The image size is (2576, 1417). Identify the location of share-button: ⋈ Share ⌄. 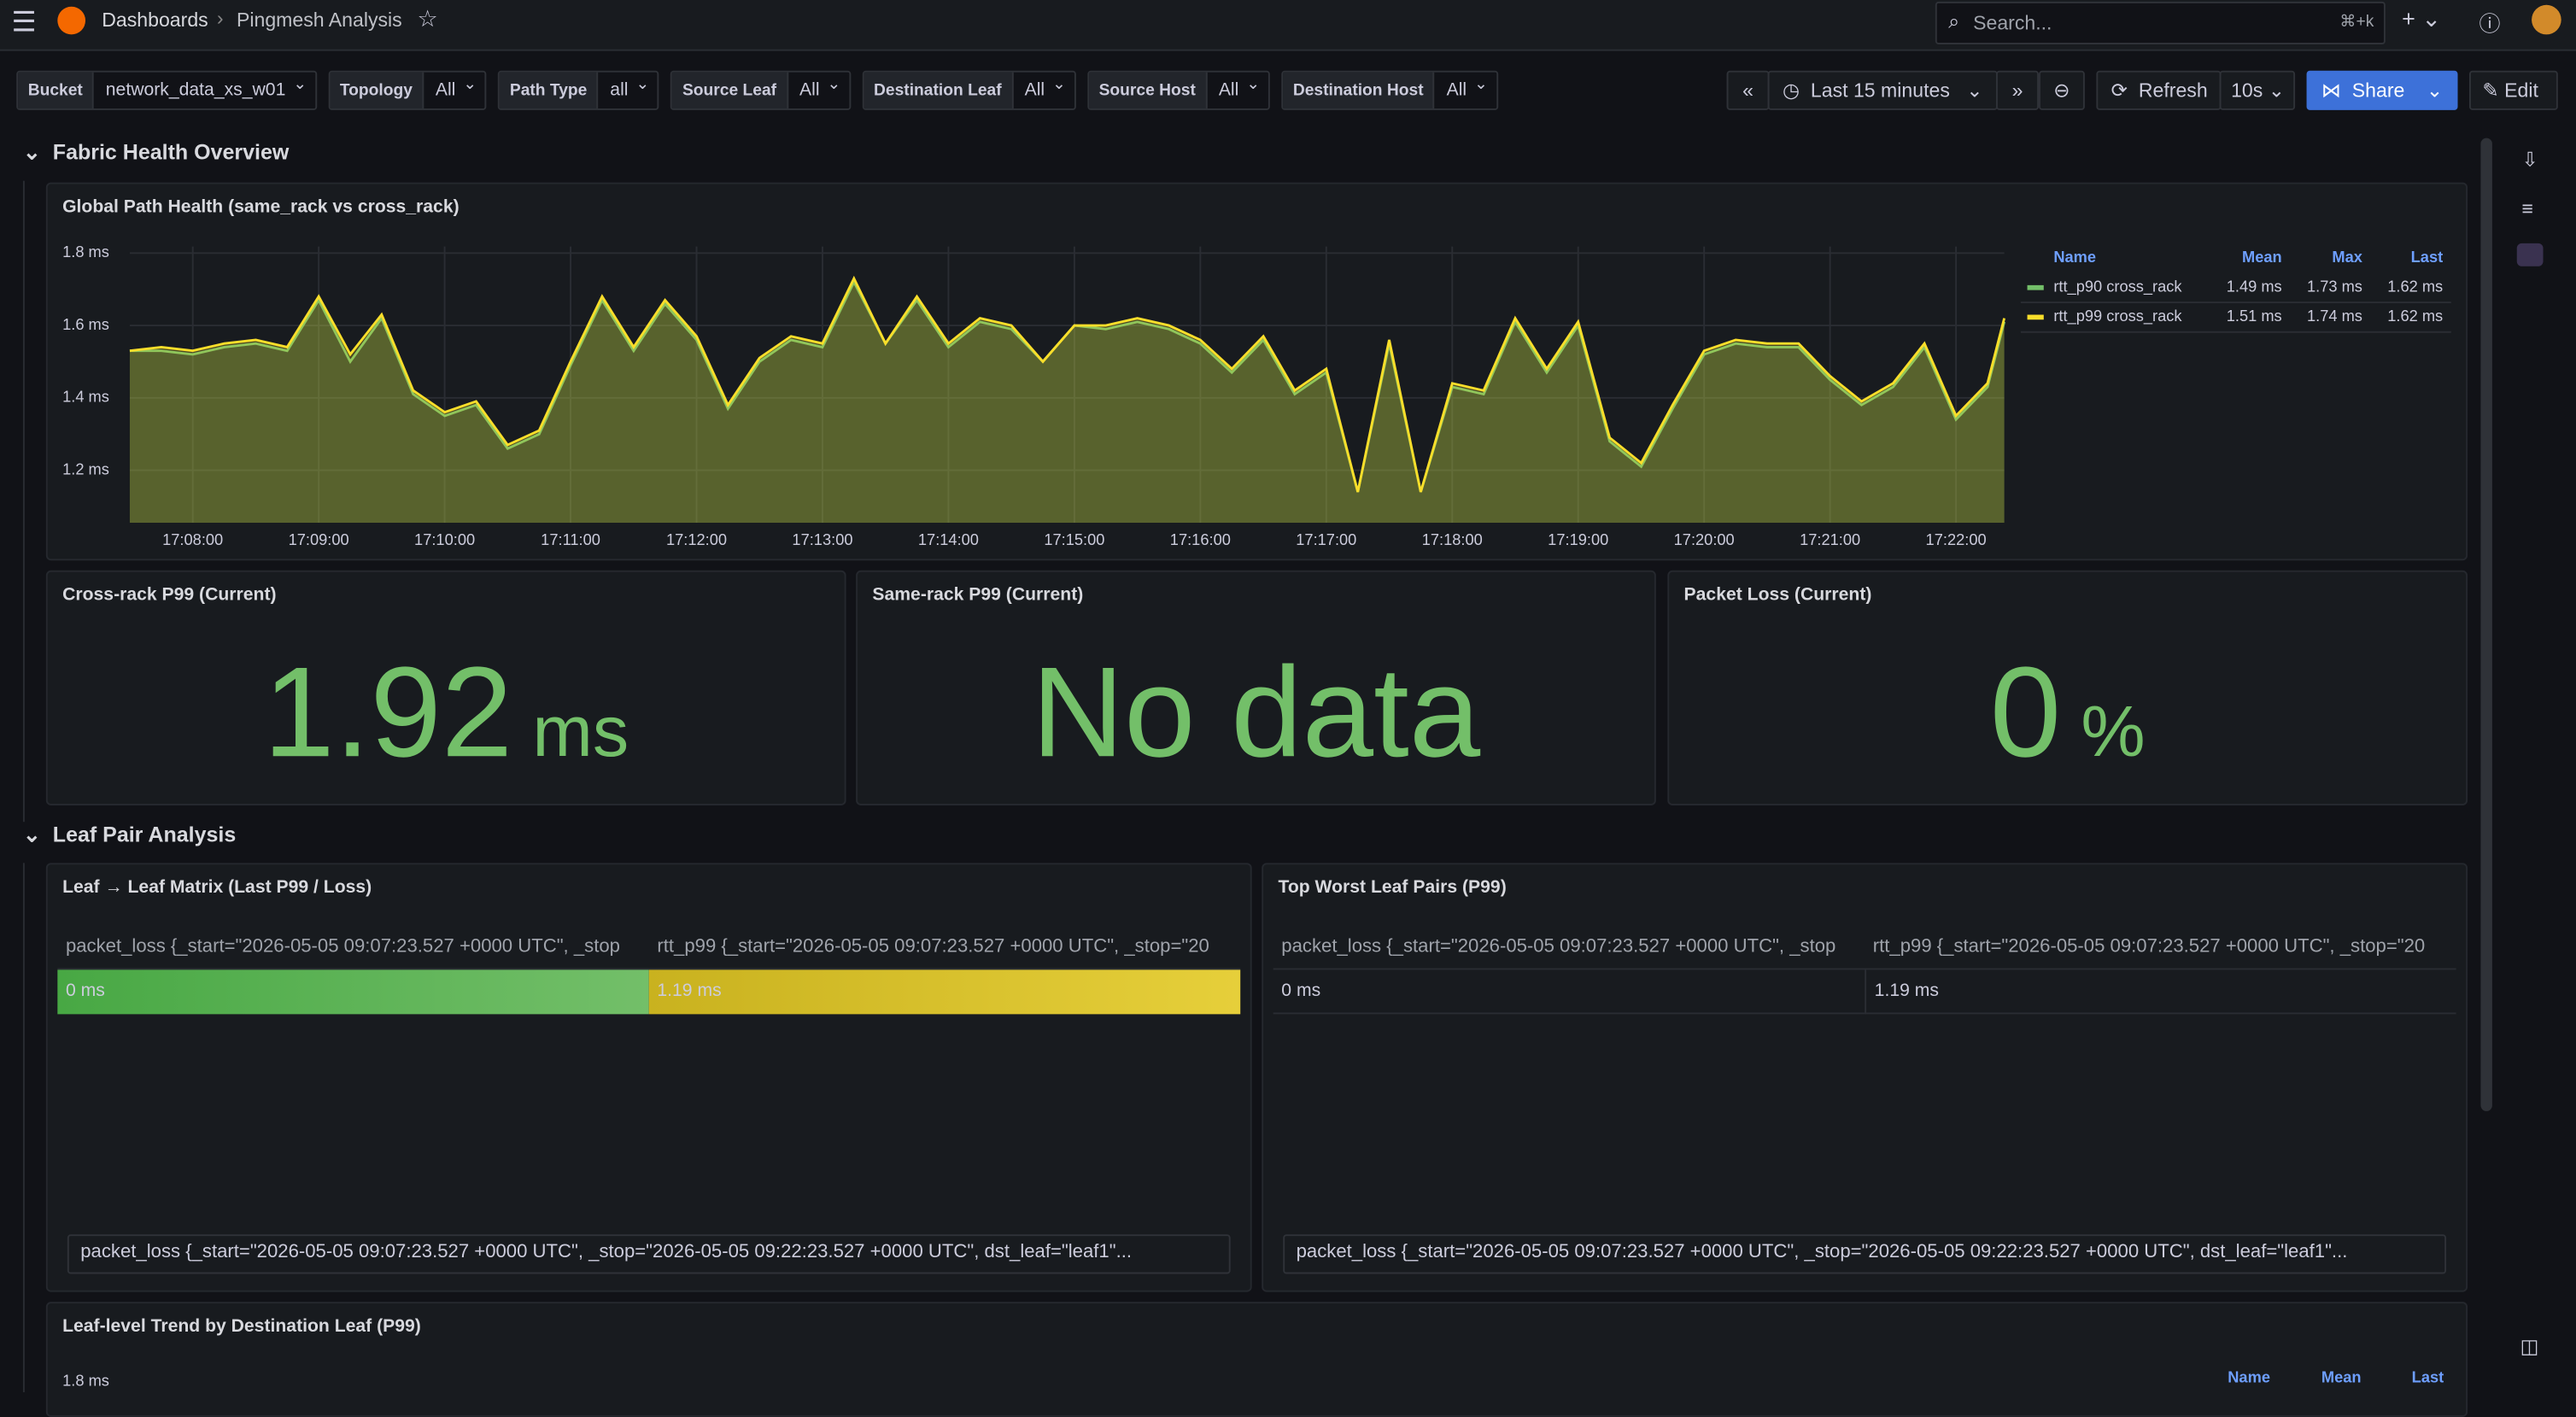
(2382, 90).